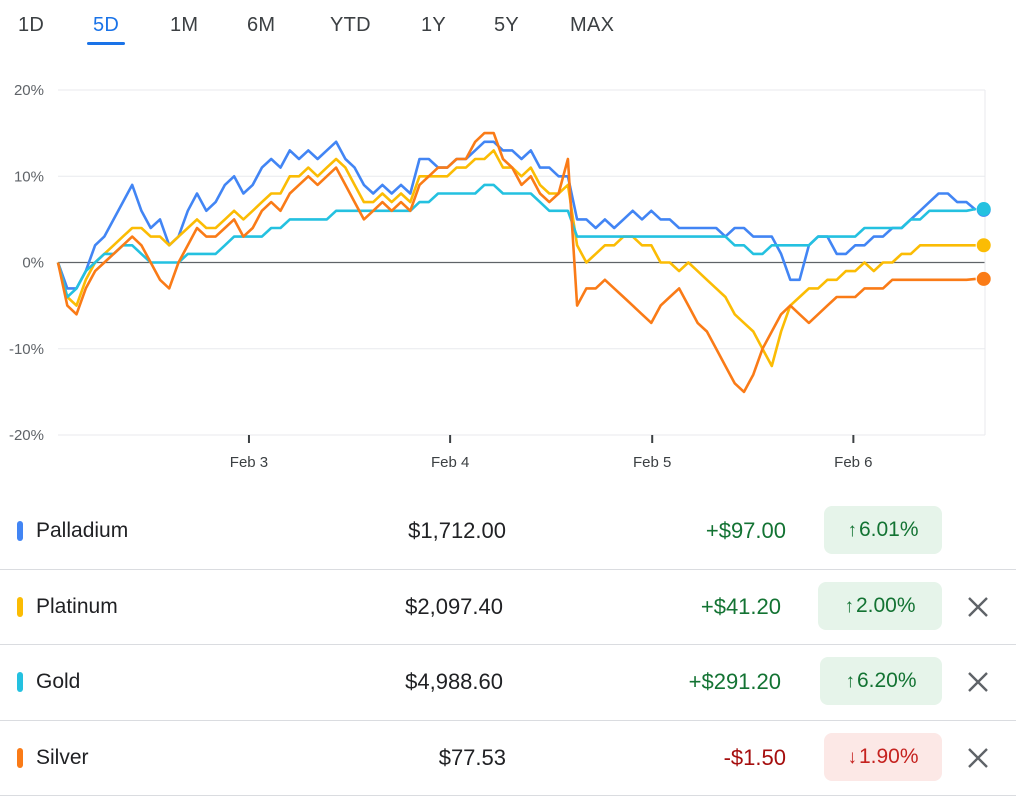  Describe the element at coordinates (888, 756) in the screenshot. I see `percent-value: 1.90%` at that location.